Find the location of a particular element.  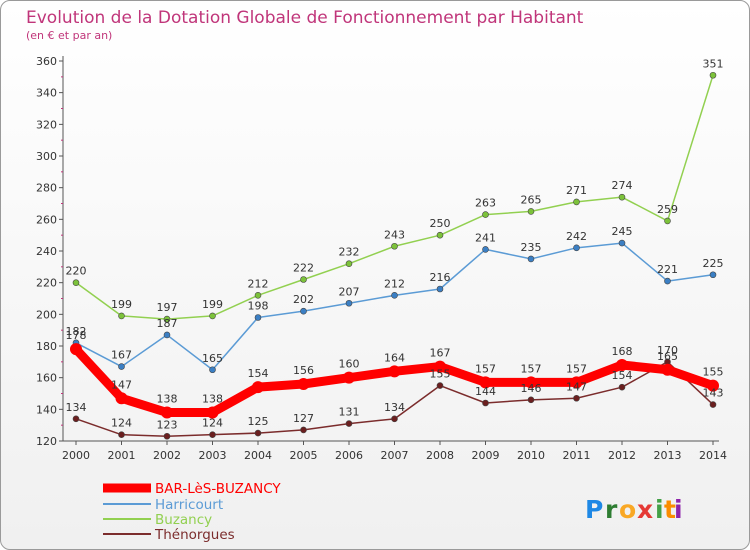

y-tick-label: 300 is located at coordinates (46, 156).